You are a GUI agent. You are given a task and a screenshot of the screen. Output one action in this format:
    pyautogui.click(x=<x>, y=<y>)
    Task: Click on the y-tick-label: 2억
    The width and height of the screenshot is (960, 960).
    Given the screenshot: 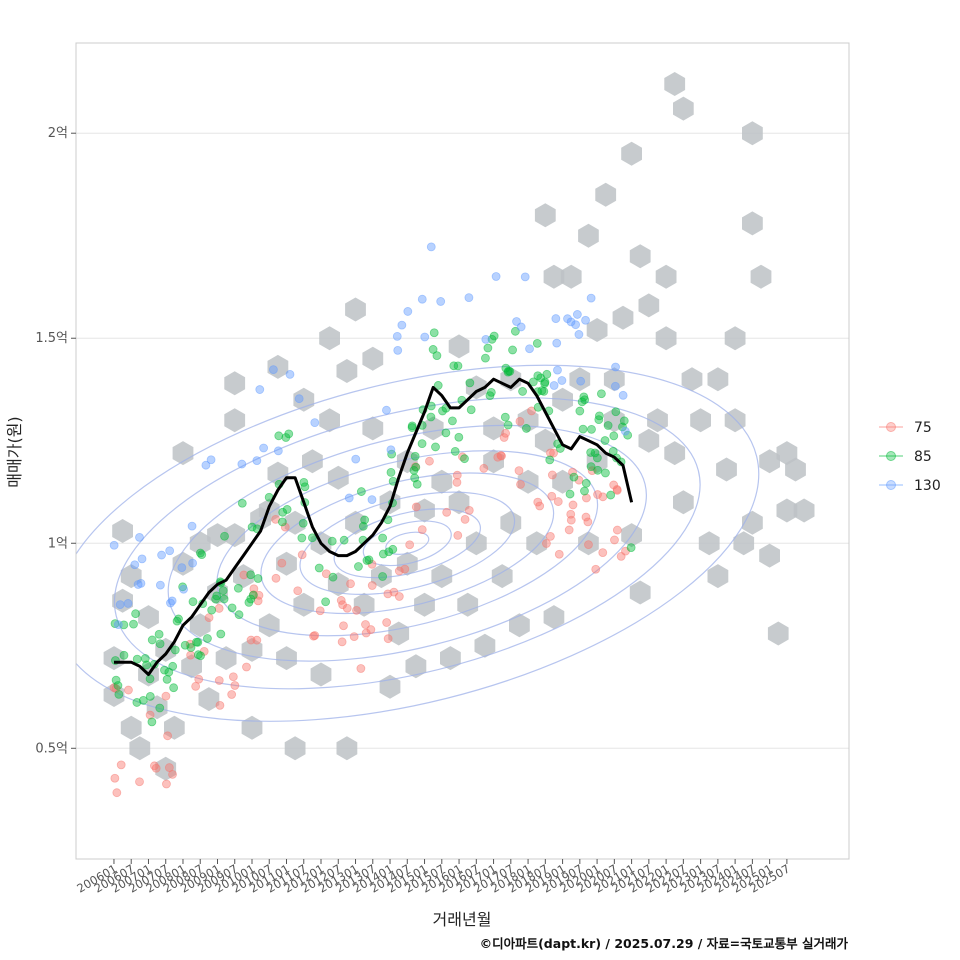 What is the action you would take?
    pyautogui.click(x=58, y=133)
    